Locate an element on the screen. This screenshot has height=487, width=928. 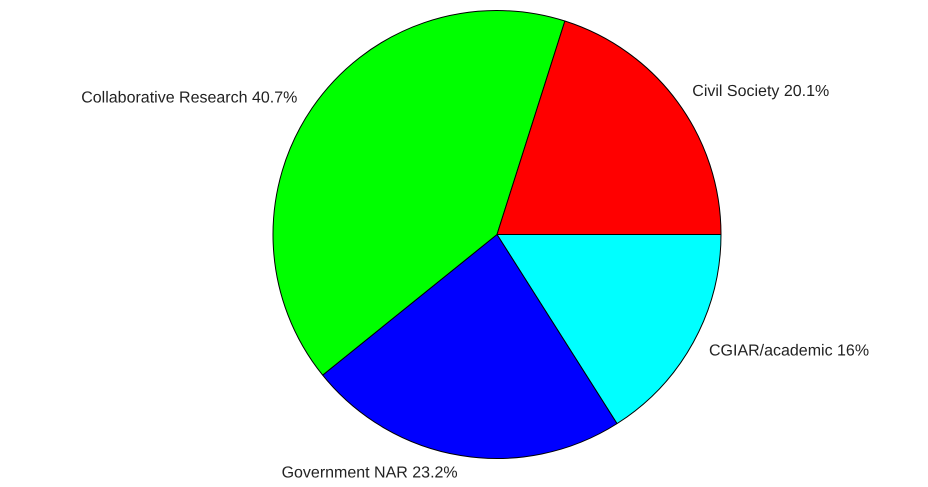
slice-label: CGIAR/academic 16% is located at coordinates (789, 351).